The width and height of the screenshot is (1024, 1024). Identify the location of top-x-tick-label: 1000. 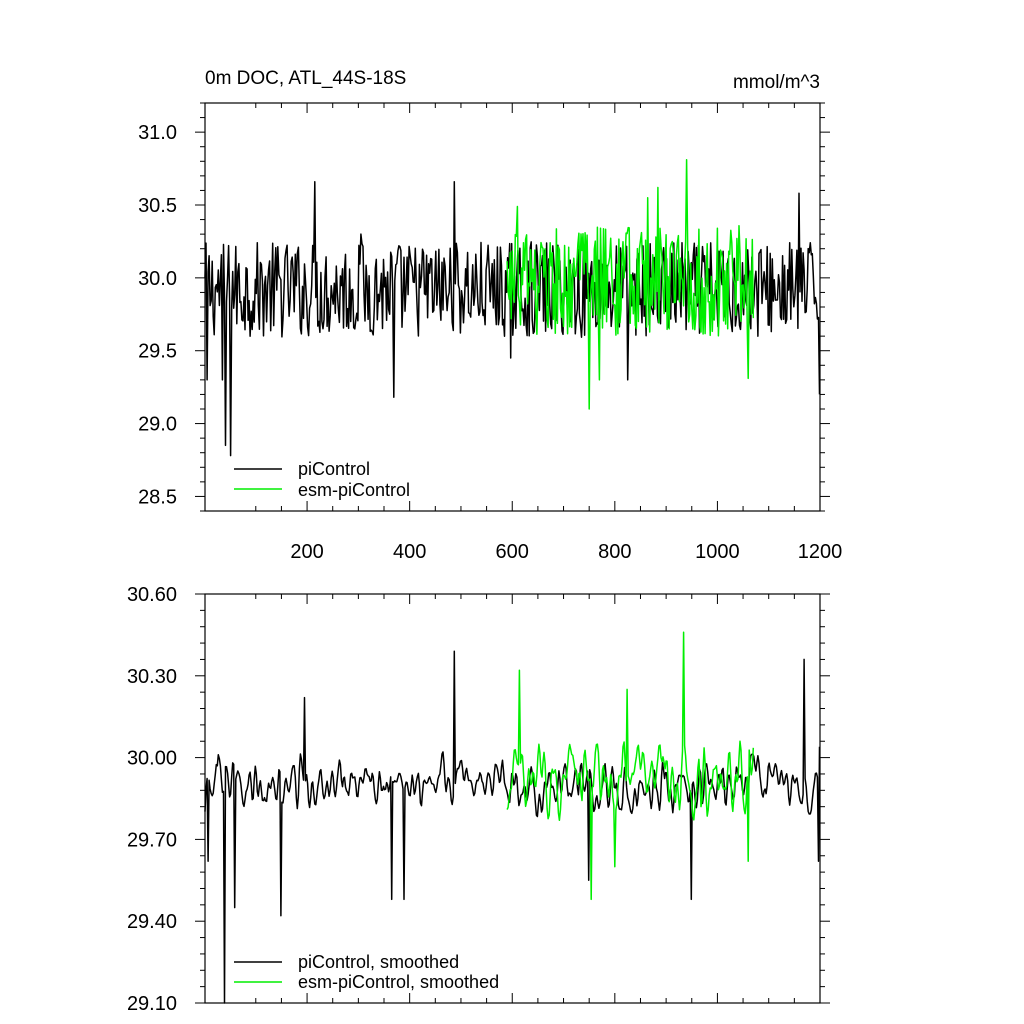
(717, 552).